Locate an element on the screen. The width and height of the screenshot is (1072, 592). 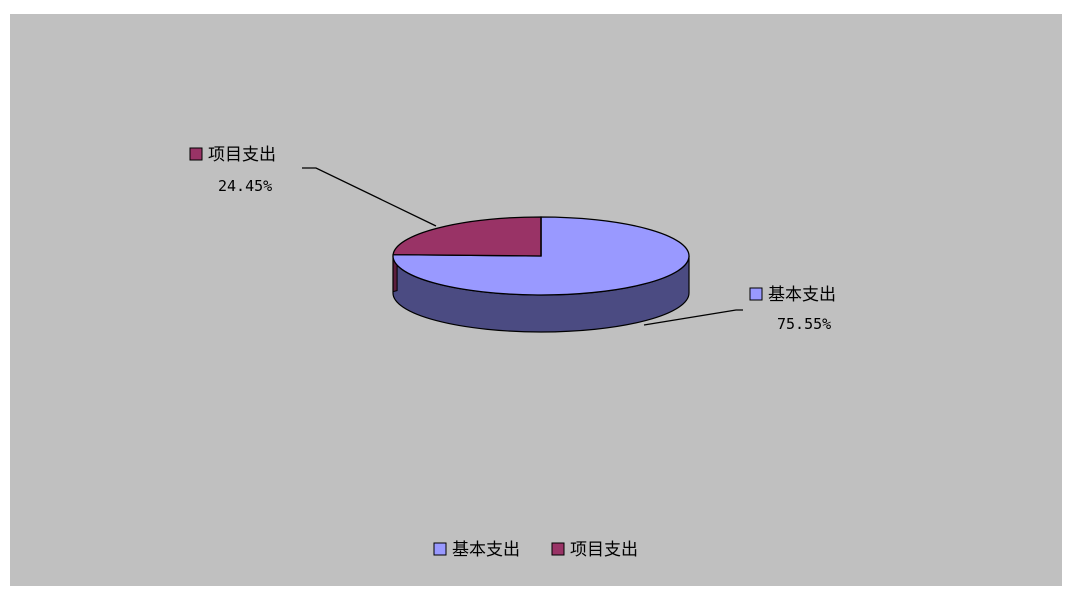
data-label-category-jiben: 基本支出 is located at coordinates (802, 295).